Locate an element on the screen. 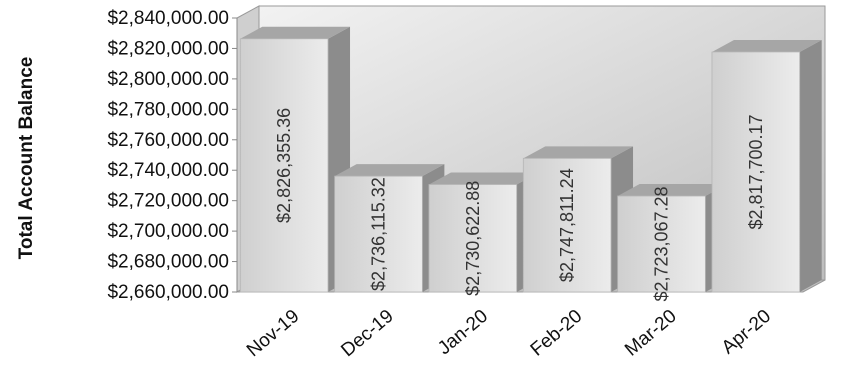 The image size is (843, 387). data-label: $2,723,067.28 is located at coordinates (662, 243).